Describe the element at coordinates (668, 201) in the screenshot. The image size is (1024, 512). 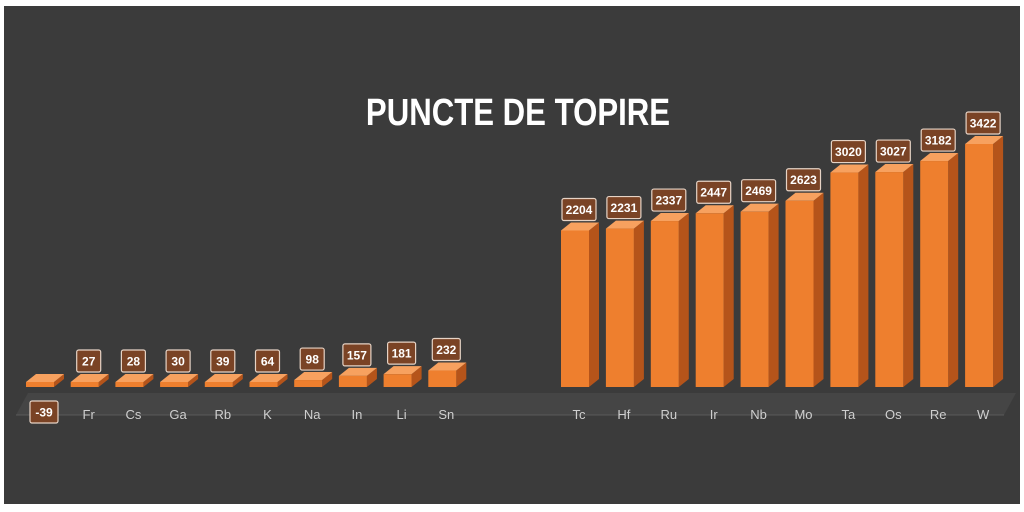
I see `data-label-text-ru: 2337` at that location.